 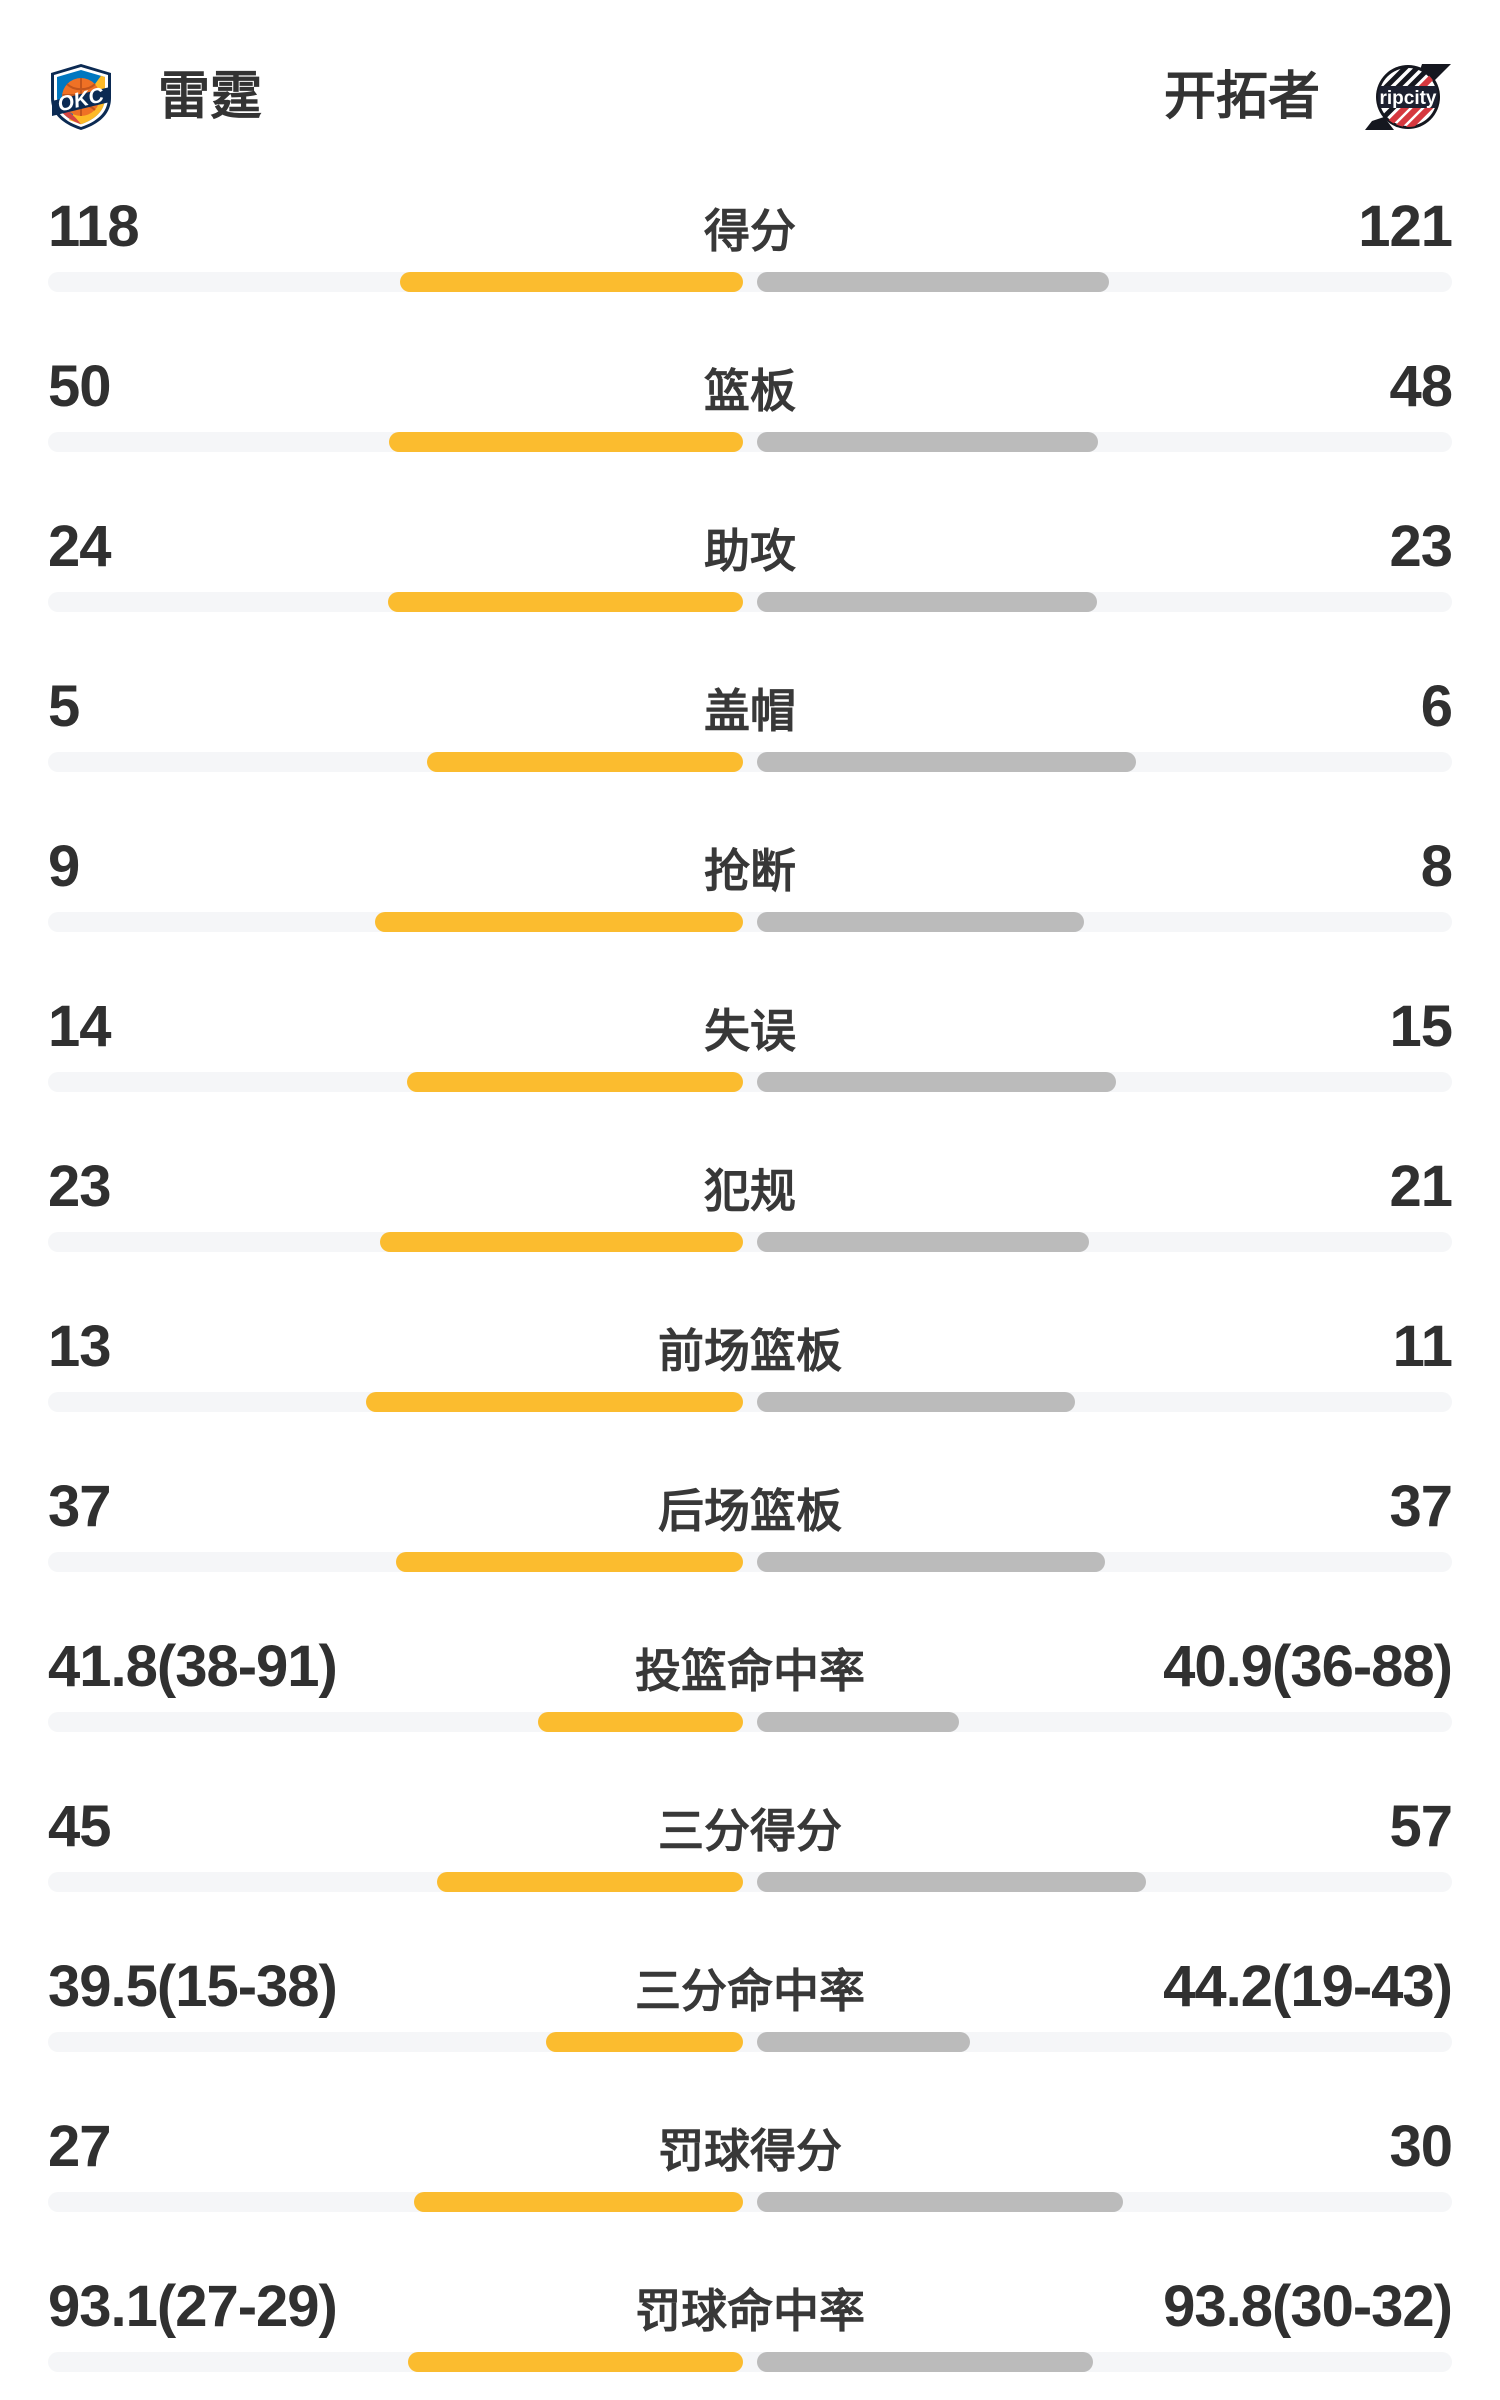 I want to click on stat-label: 三分得分, so click(x=750, y=1831).